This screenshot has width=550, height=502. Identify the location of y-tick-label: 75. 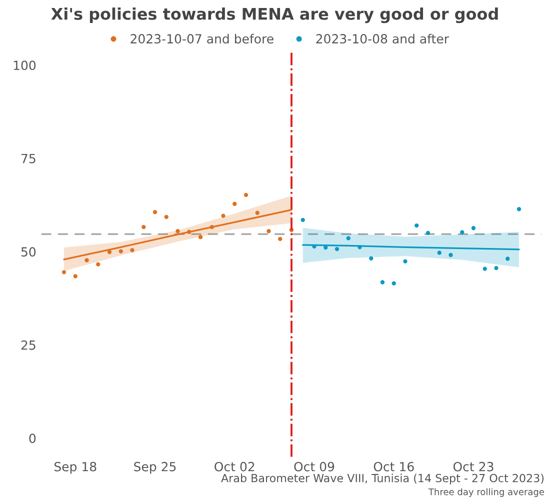
(29, 159).